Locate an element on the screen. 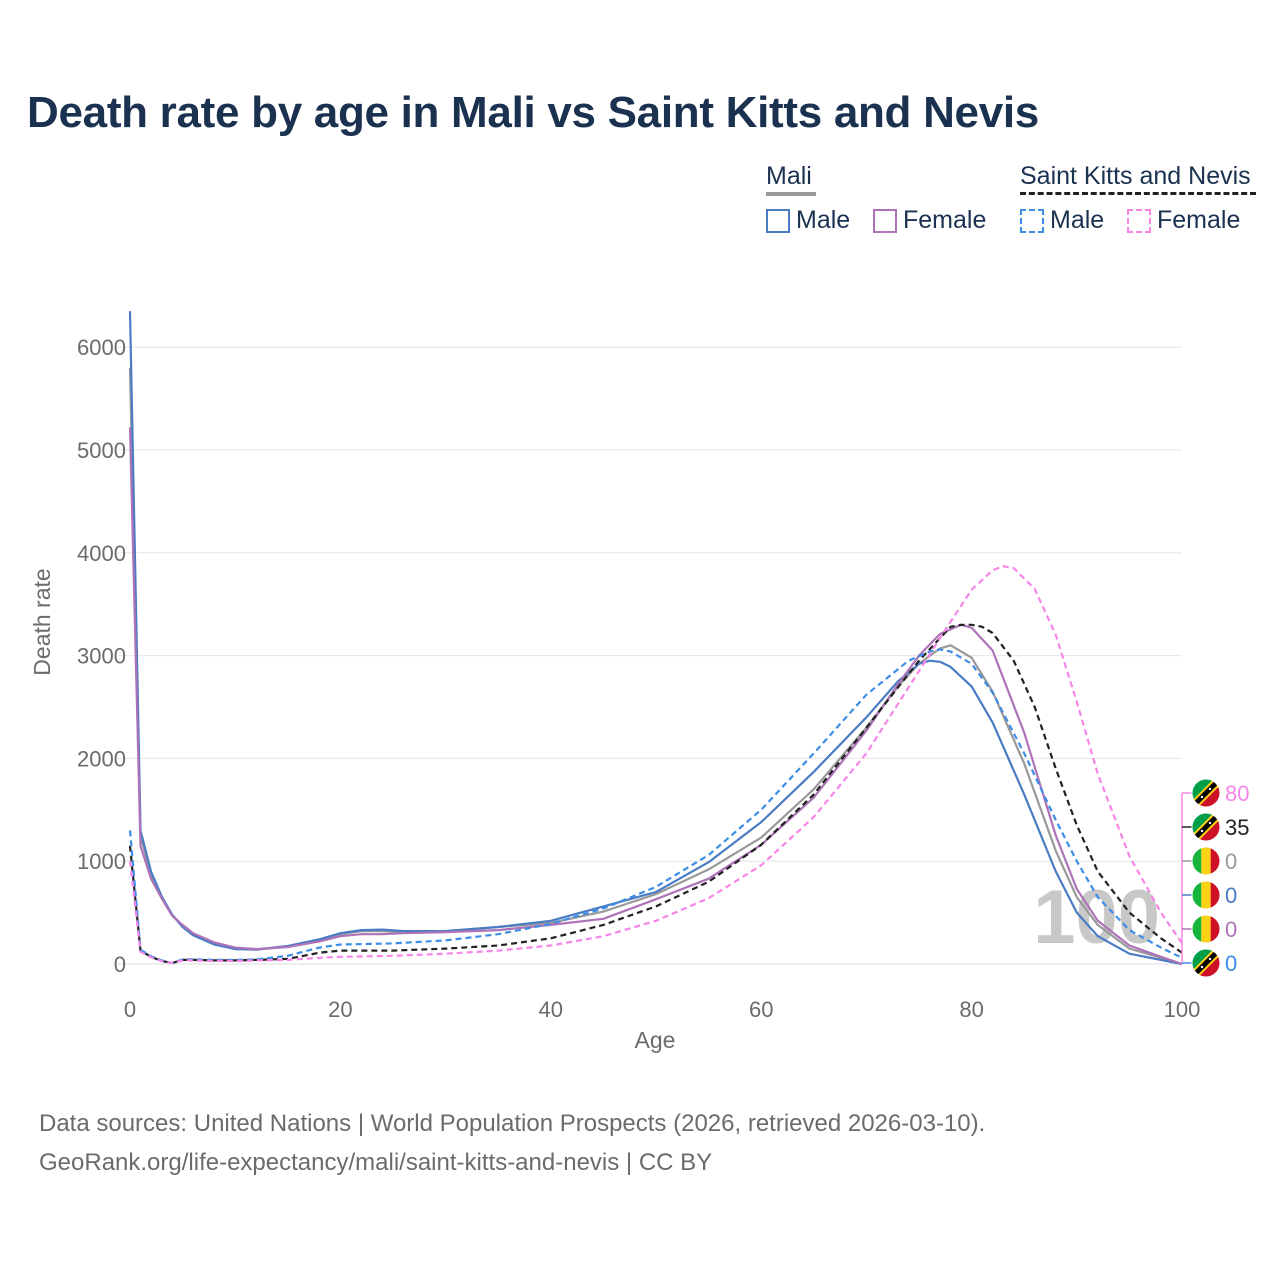 Image resolution: width=1280 pixels, height=1280 pixels. legend-mali-female-label: Female is located at coordinates (945, 220).